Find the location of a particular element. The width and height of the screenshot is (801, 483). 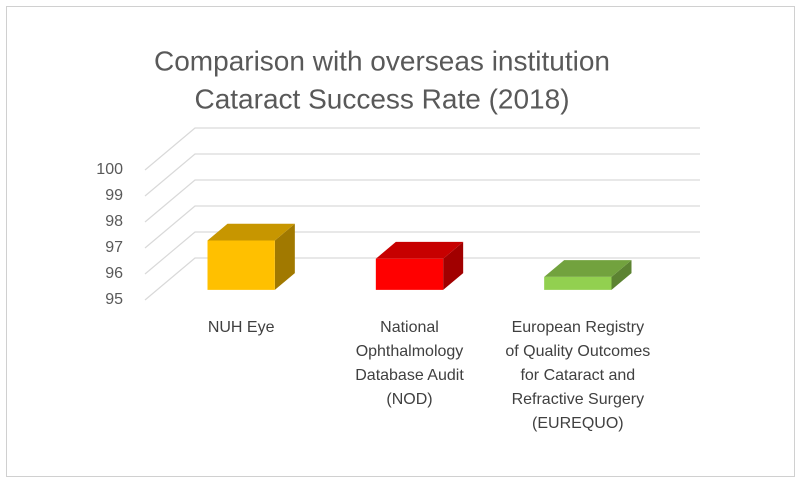

y-tick-label: 95 is located at coordinates (114, 299).